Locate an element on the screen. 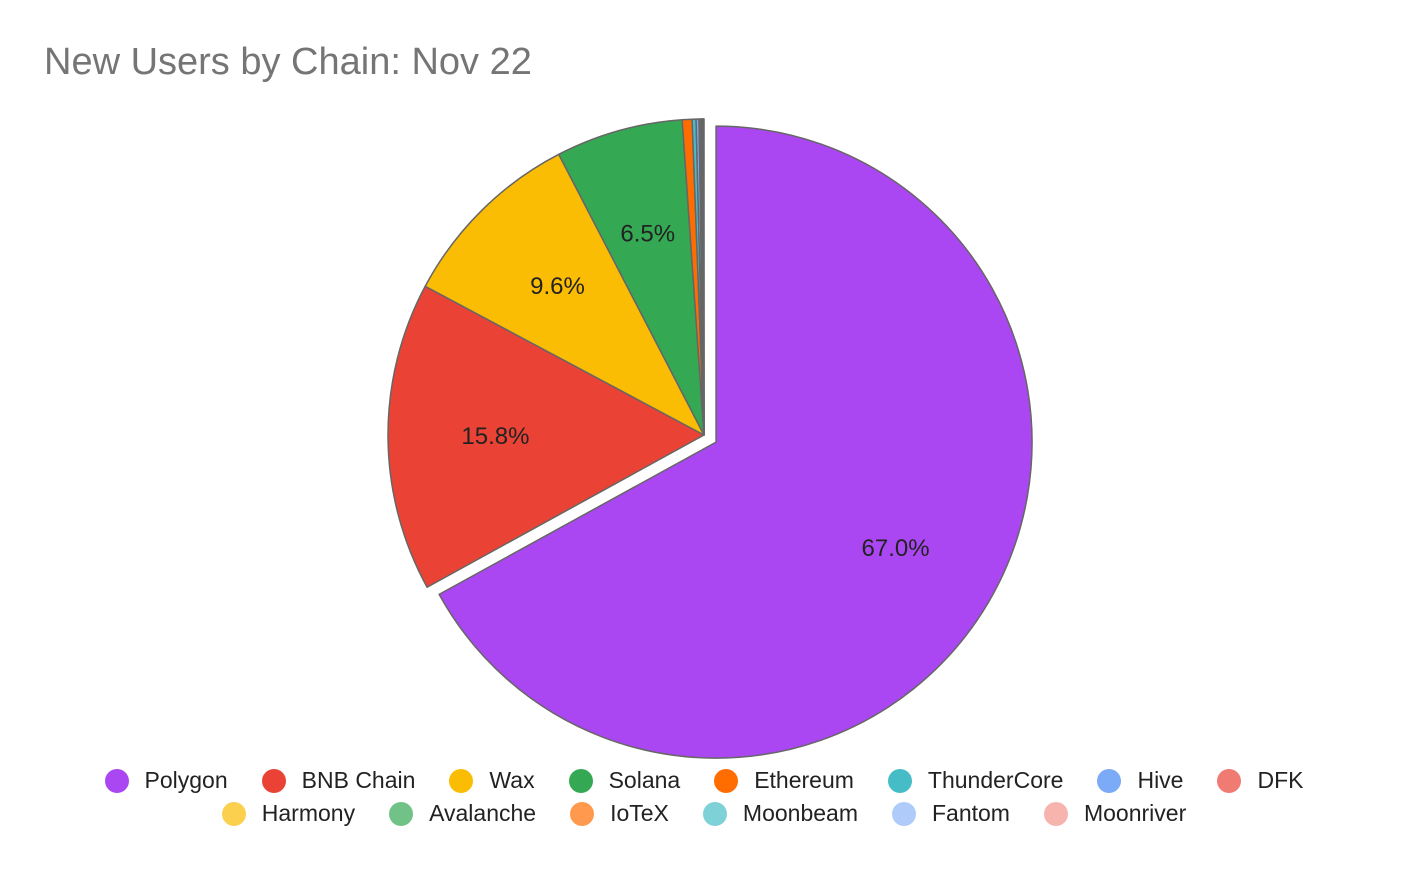  legend-item-avalanche: Avalanche is located at coordinates (462, 813).